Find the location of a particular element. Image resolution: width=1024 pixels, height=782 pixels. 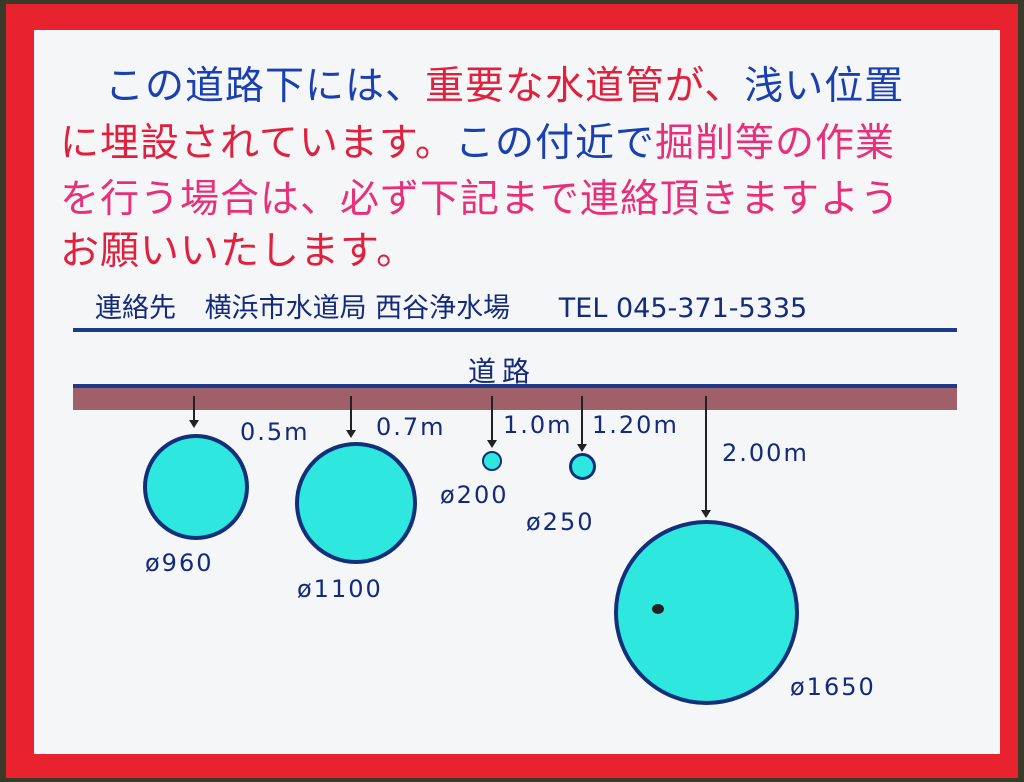

notice-segment: 浅い位置 is located at coordinates (824, 86).